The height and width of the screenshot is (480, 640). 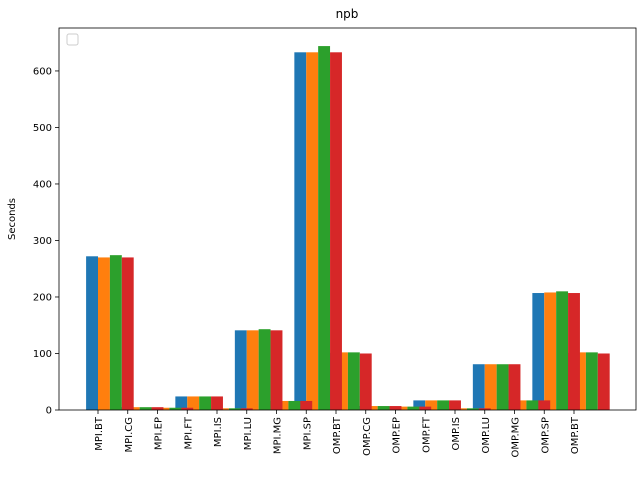 What do you see at coordinates (456, 433) in the screenshot?
I see `x-tick-label: OMP.IS` at bounding box center [456, 433].